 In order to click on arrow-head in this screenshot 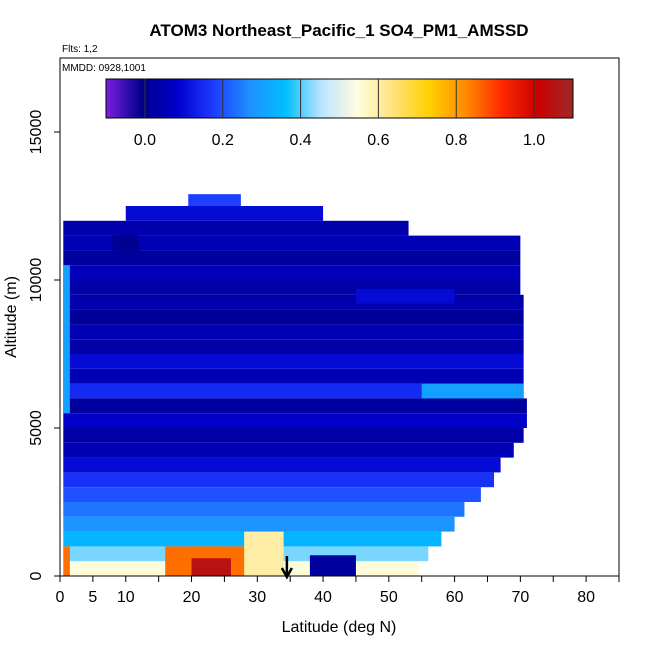, I will do `click(286, 573)`.